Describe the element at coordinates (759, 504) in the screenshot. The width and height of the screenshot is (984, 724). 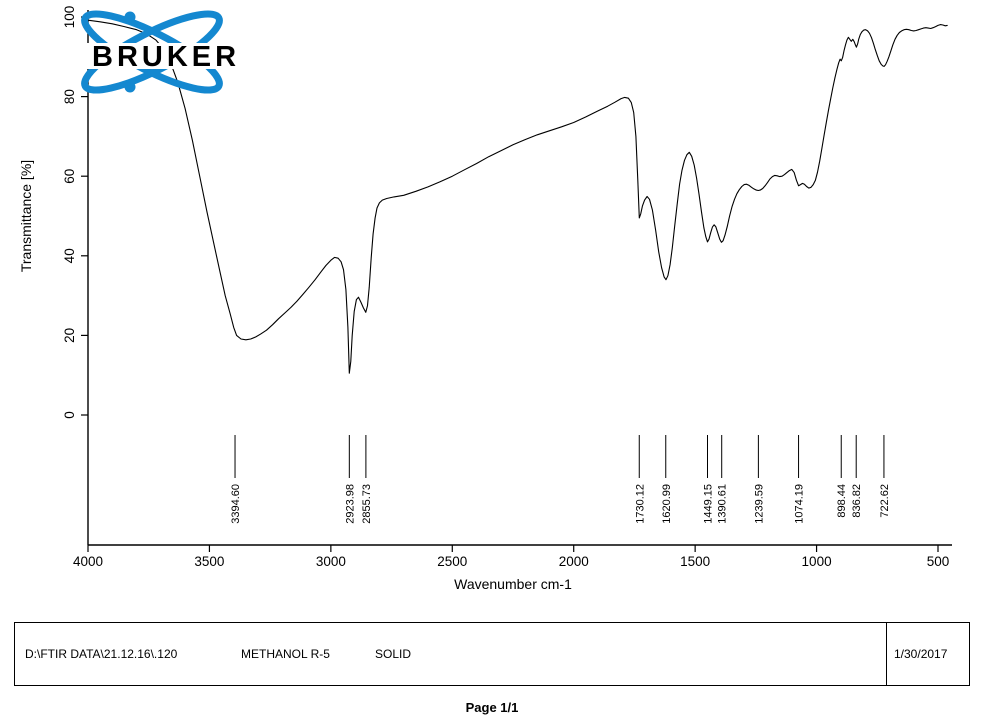
I see `peak-label: 1239.59` at that location.